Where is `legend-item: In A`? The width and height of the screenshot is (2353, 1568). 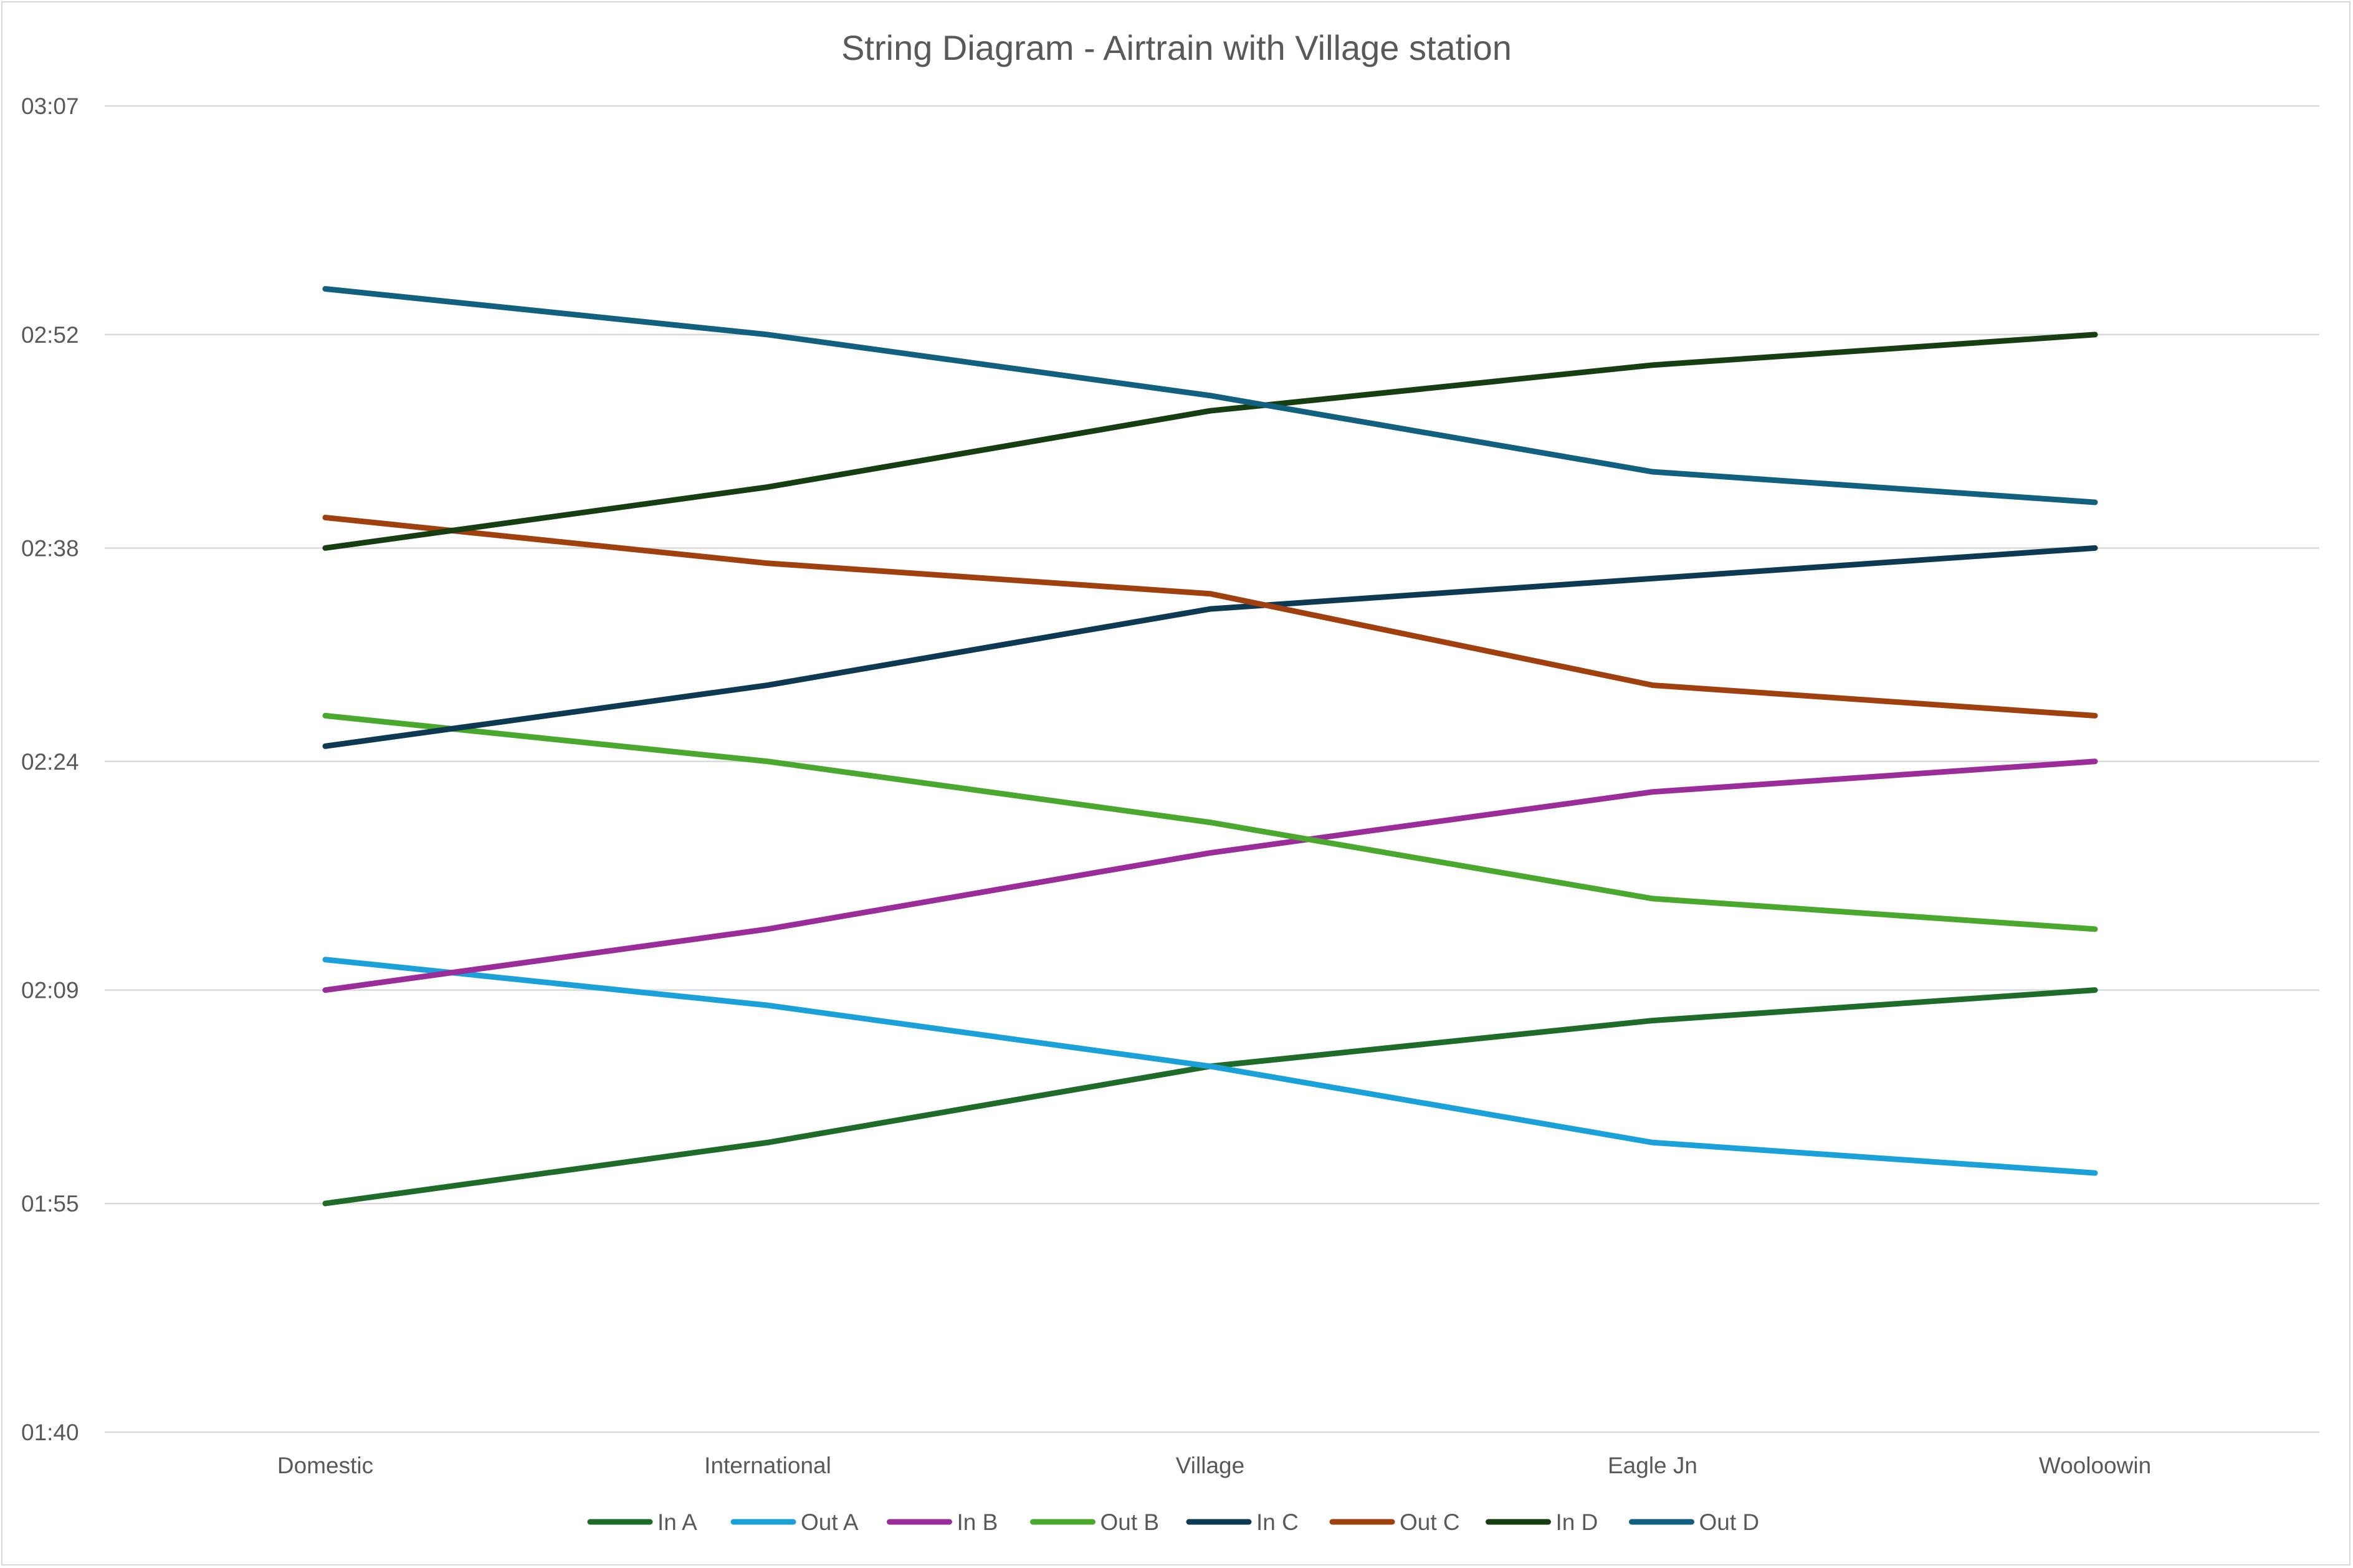
legend-item: In A is located at coordinates (642, 1522).